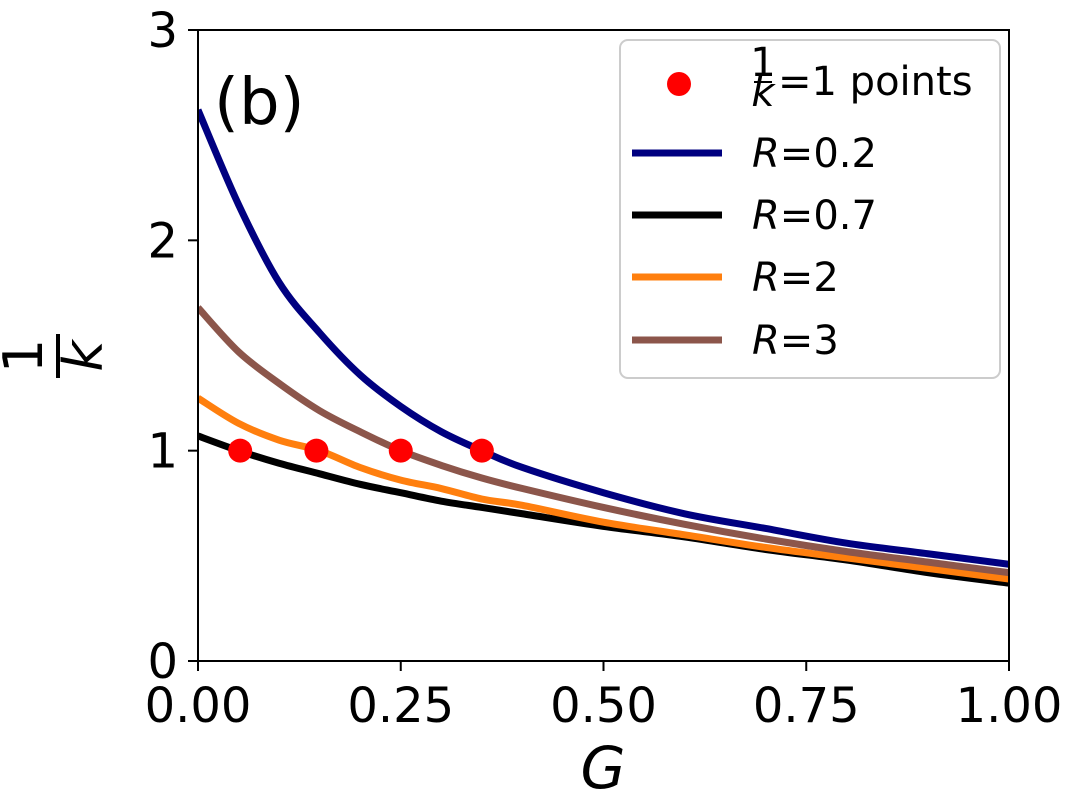 The image size is (1080, 810). What do you see at coordinates (679, 84) in the screenshot?
I see `legend-marker-points` at bounding box center [679, 84].